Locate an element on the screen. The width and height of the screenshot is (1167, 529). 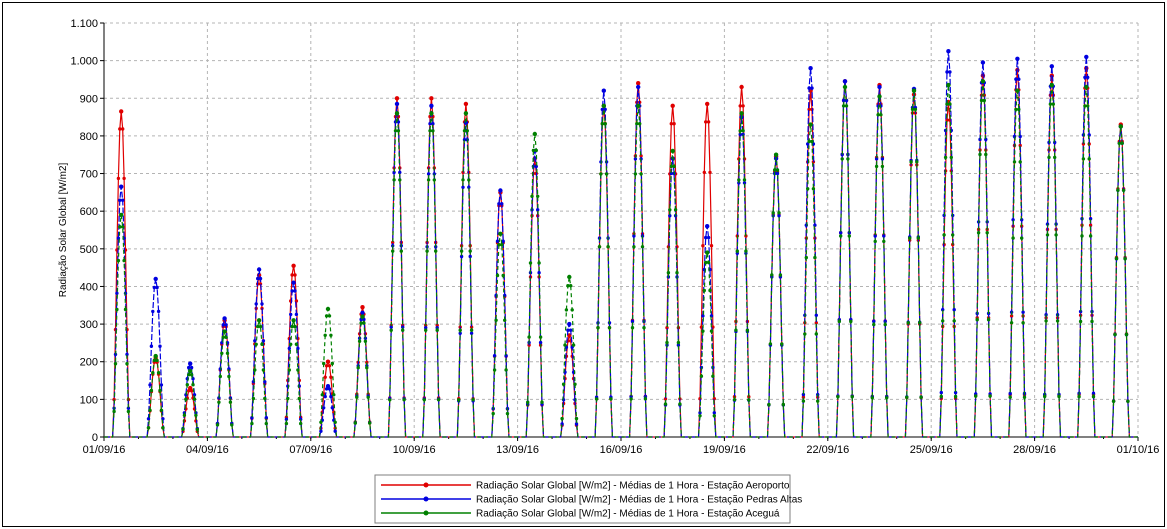
y-axis-title: Radiação Solar Global [W/m2] is located at coordinates (63, 230).